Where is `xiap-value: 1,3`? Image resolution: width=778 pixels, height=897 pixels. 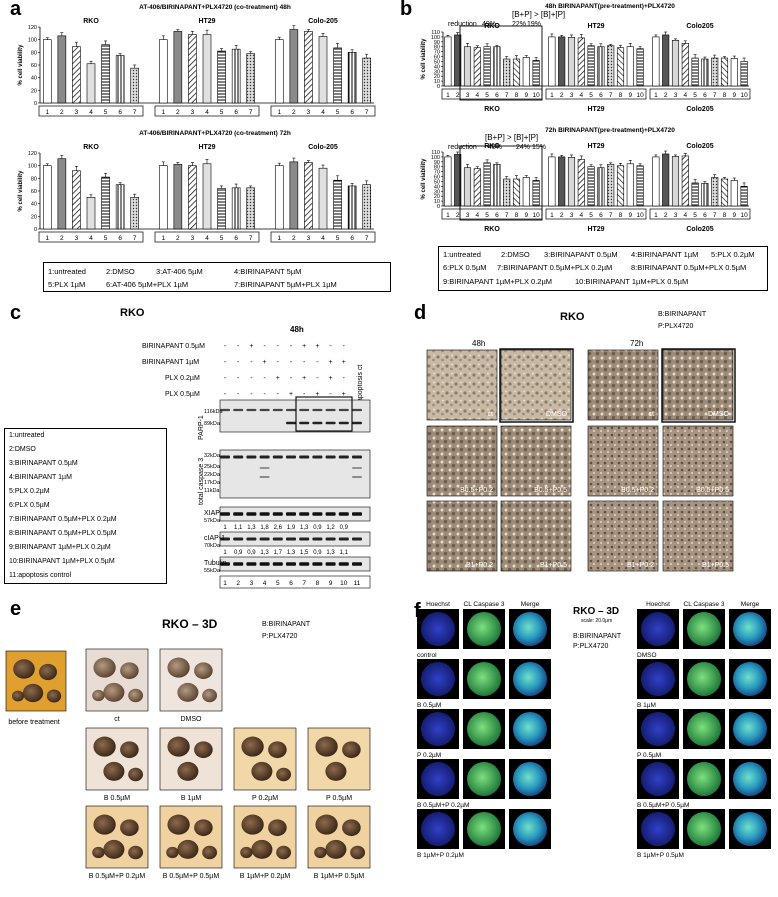 xiap-value: 1,3 is located at coordinates (251, 528).